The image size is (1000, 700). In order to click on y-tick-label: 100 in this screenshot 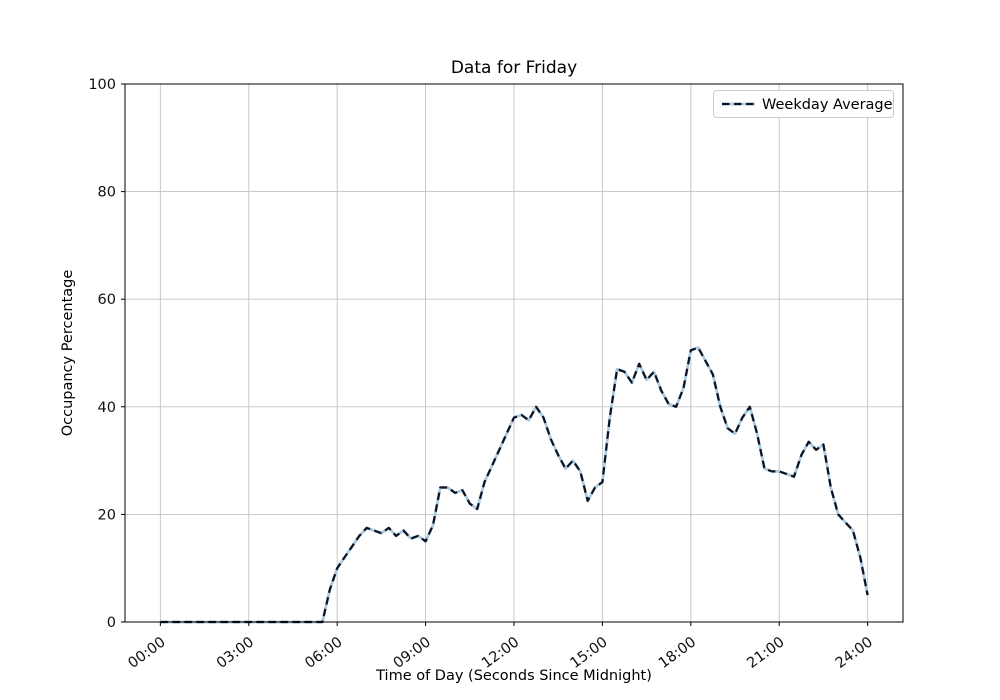, I will do `click(102, 85)`.